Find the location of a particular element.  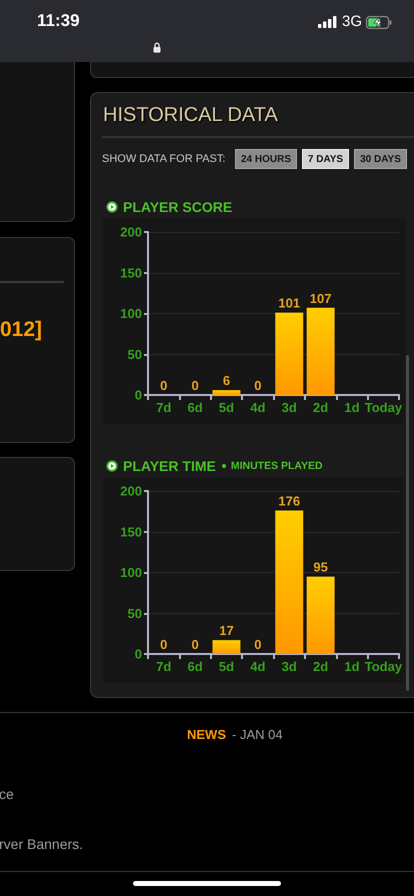

text: SHOW DATA FOR PAST: is located at coordinates (164, 159).